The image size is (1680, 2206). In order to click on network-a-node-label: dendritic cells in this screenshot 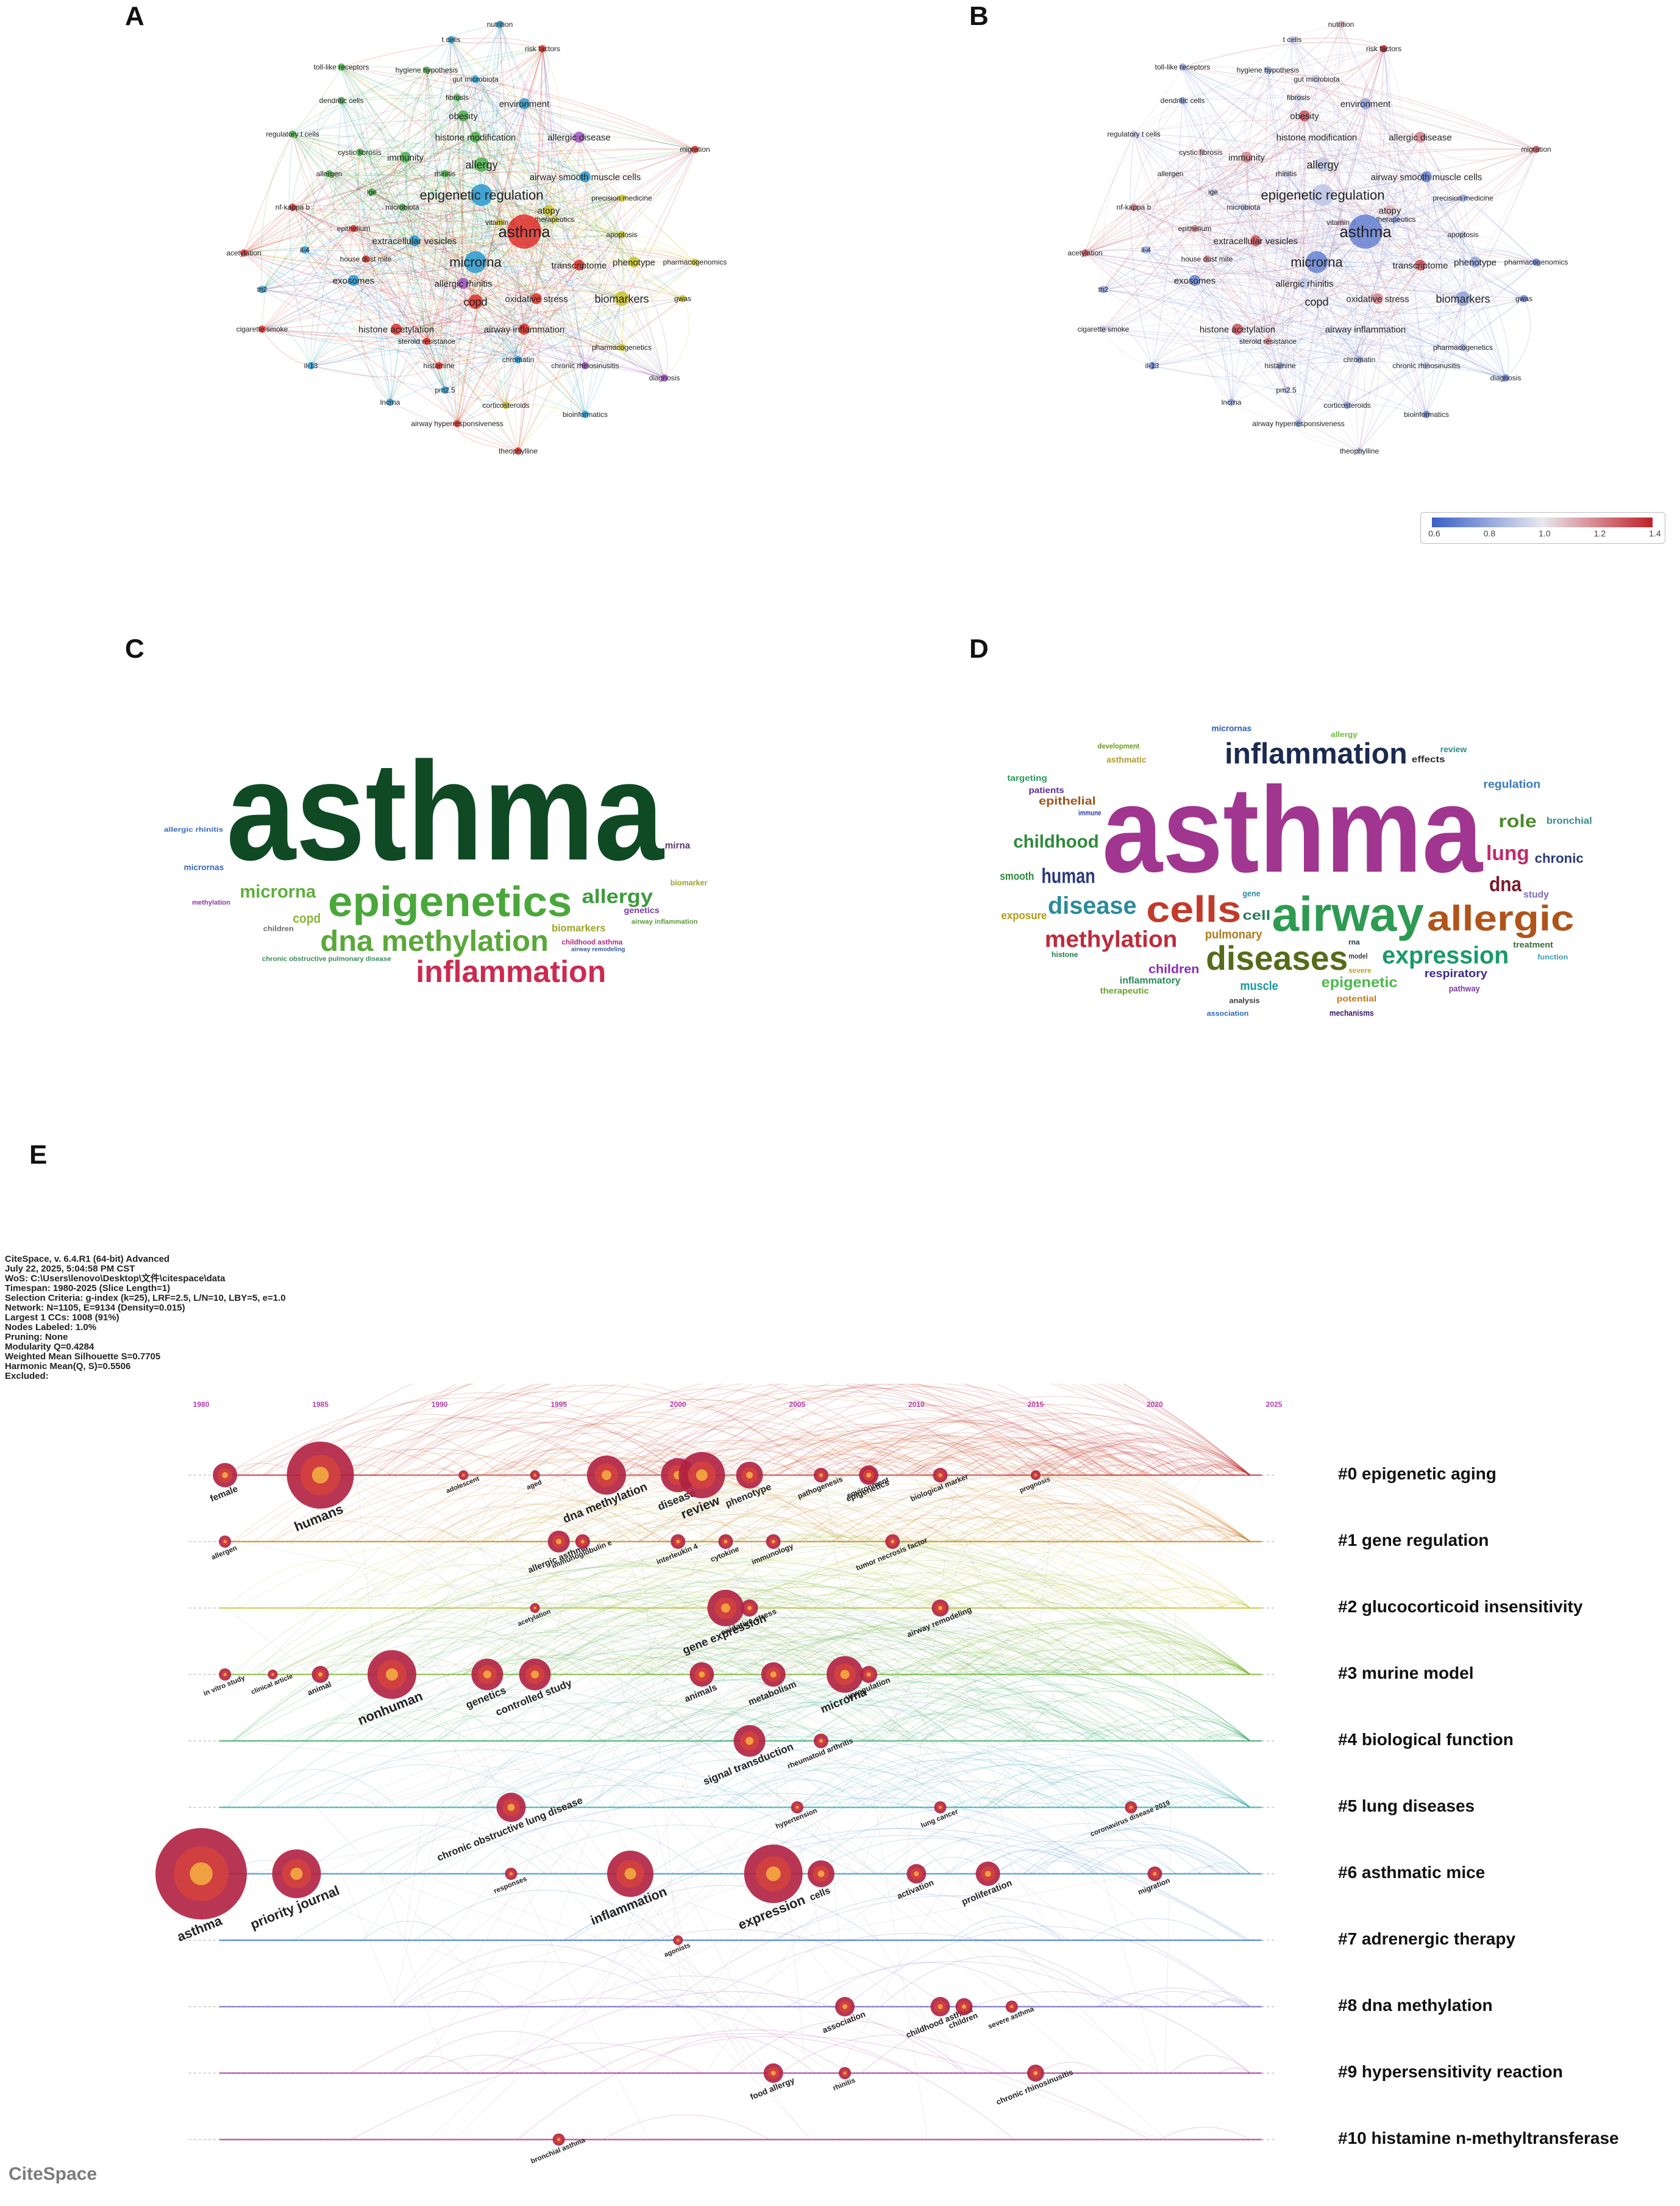, I will do `click(341, 100)`.